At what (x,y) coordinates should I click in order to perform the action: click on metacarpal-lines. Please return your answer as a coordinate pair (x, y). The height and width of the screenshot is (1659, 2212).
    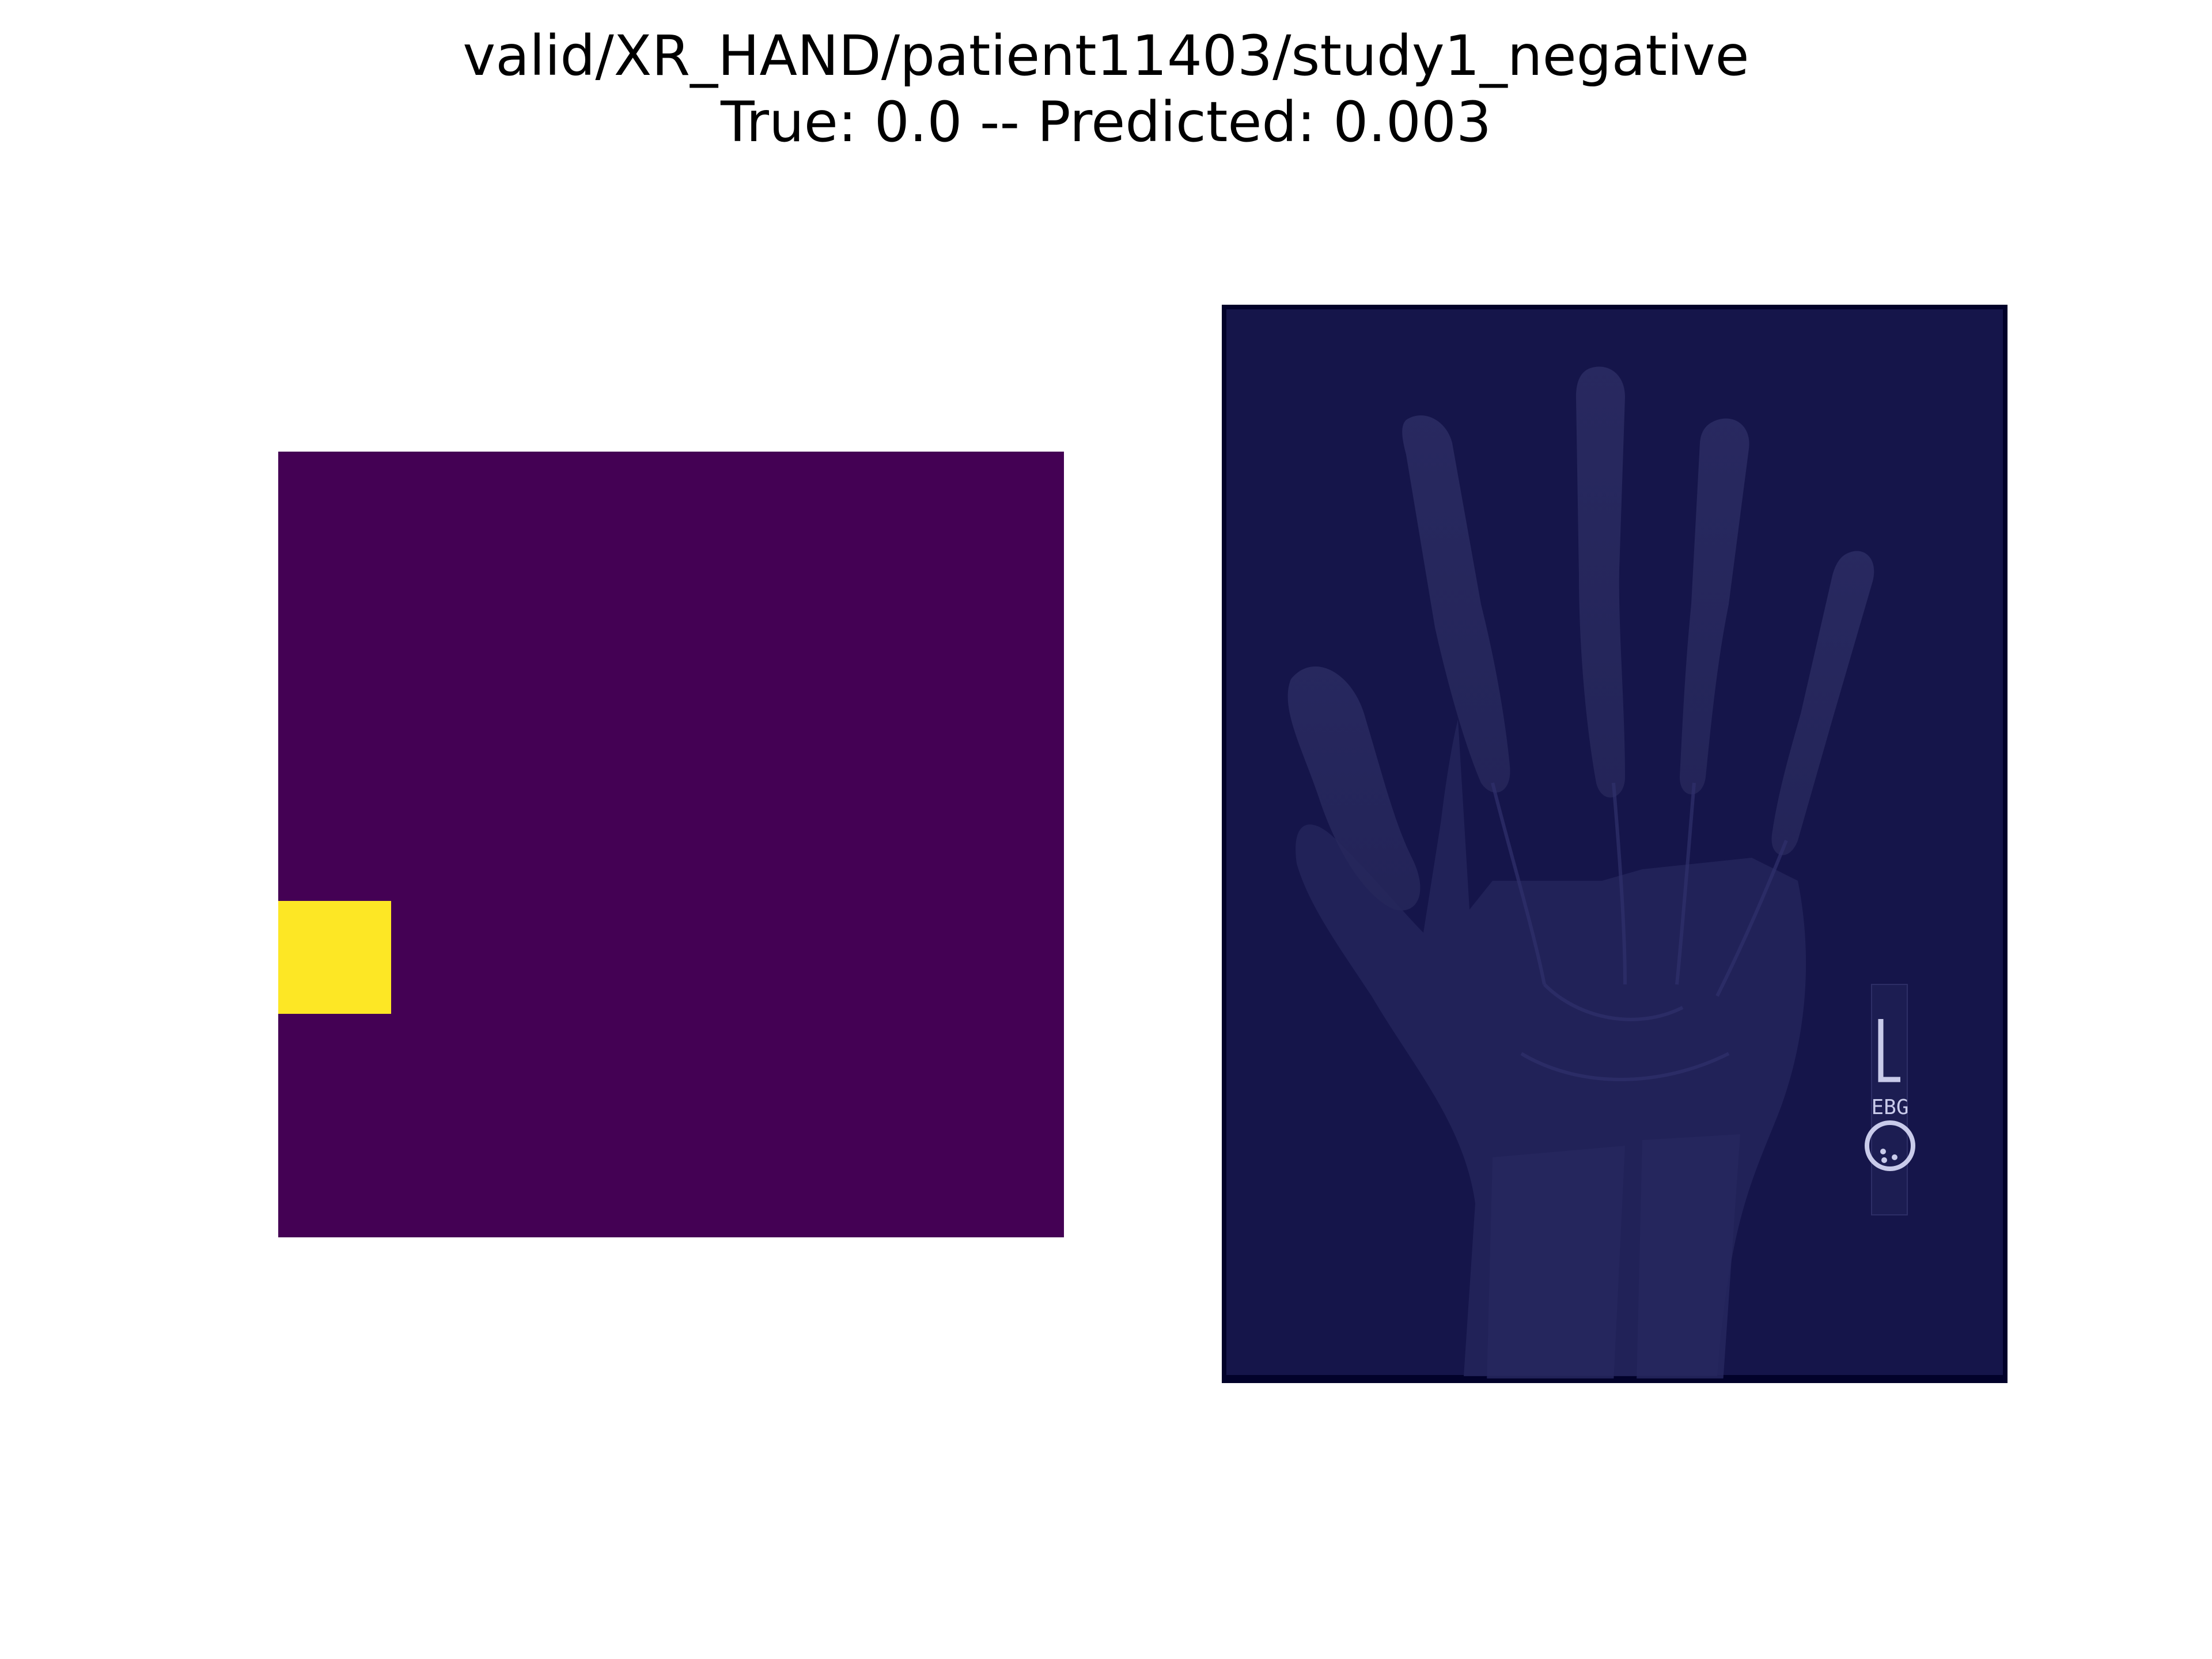
    Looking at the image, I should click on (1639, 931).